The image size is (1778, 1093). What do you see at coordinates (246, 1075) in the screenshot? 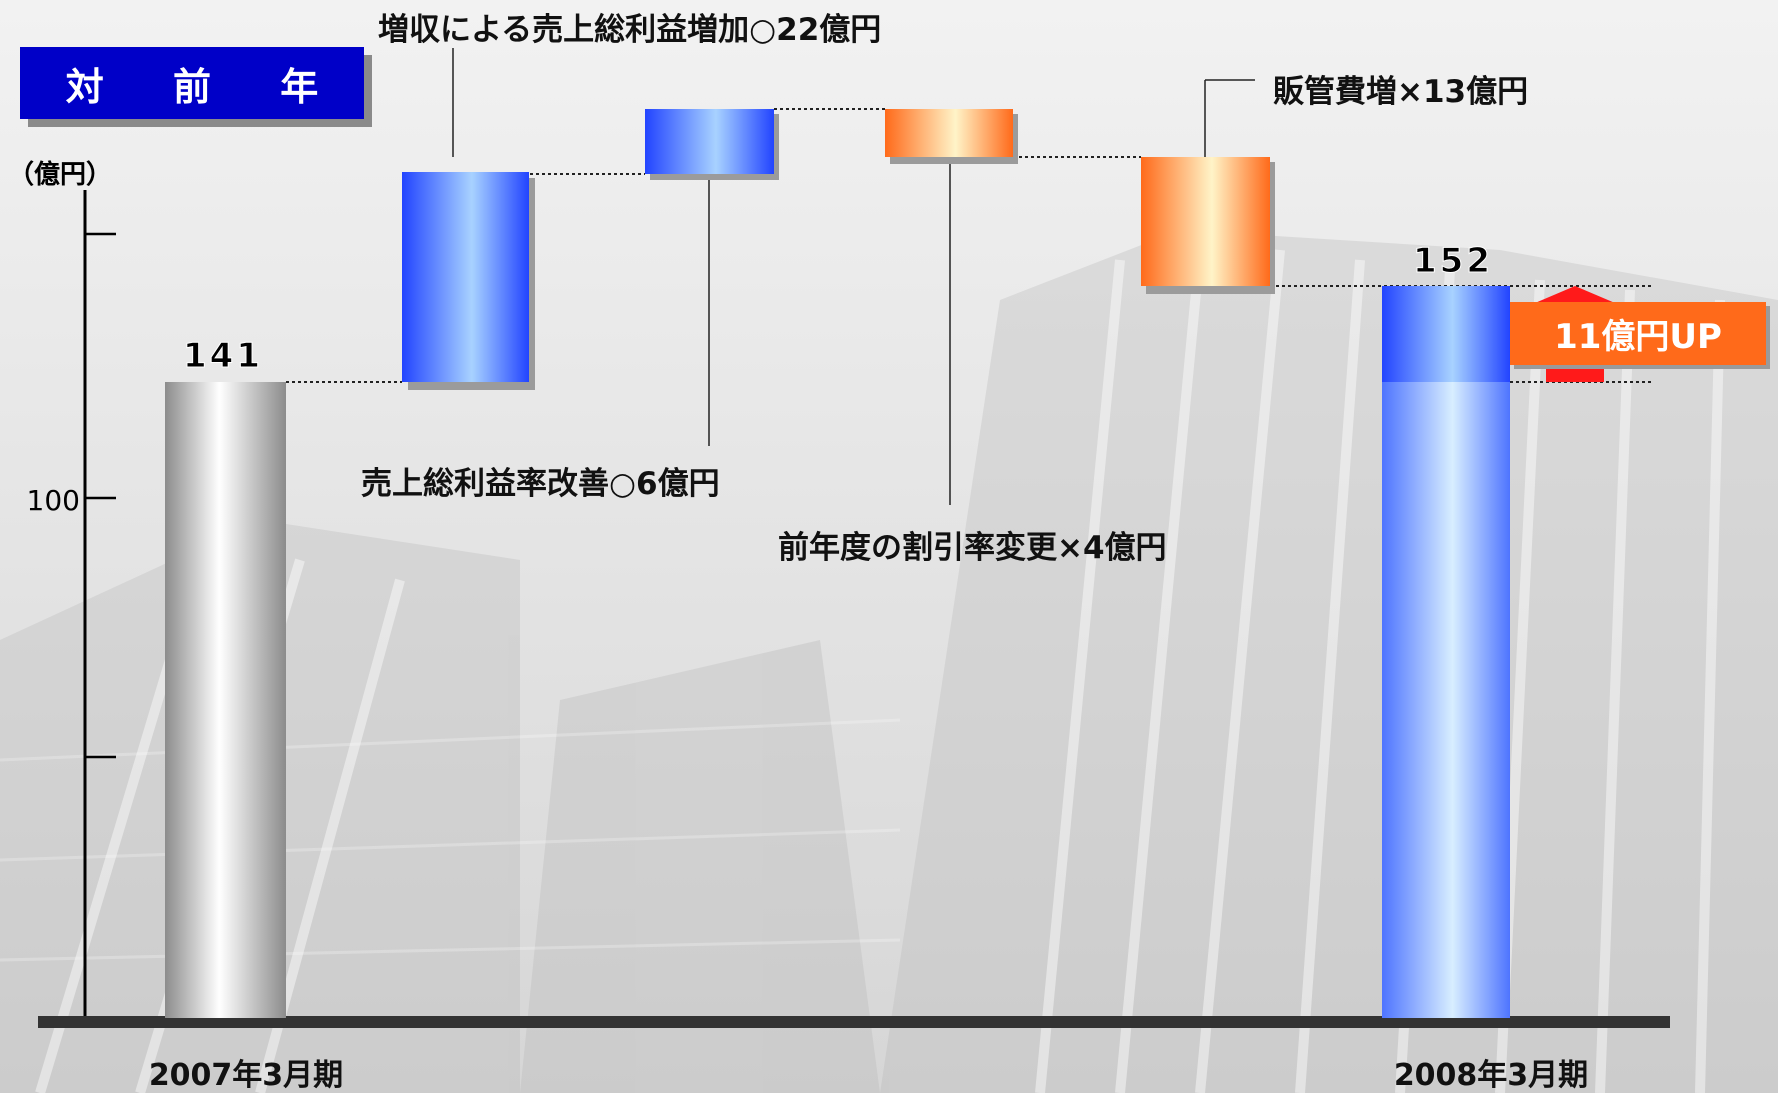
I see `category-label-2007: 2007年3月期` at bounding box center [246, 1075].